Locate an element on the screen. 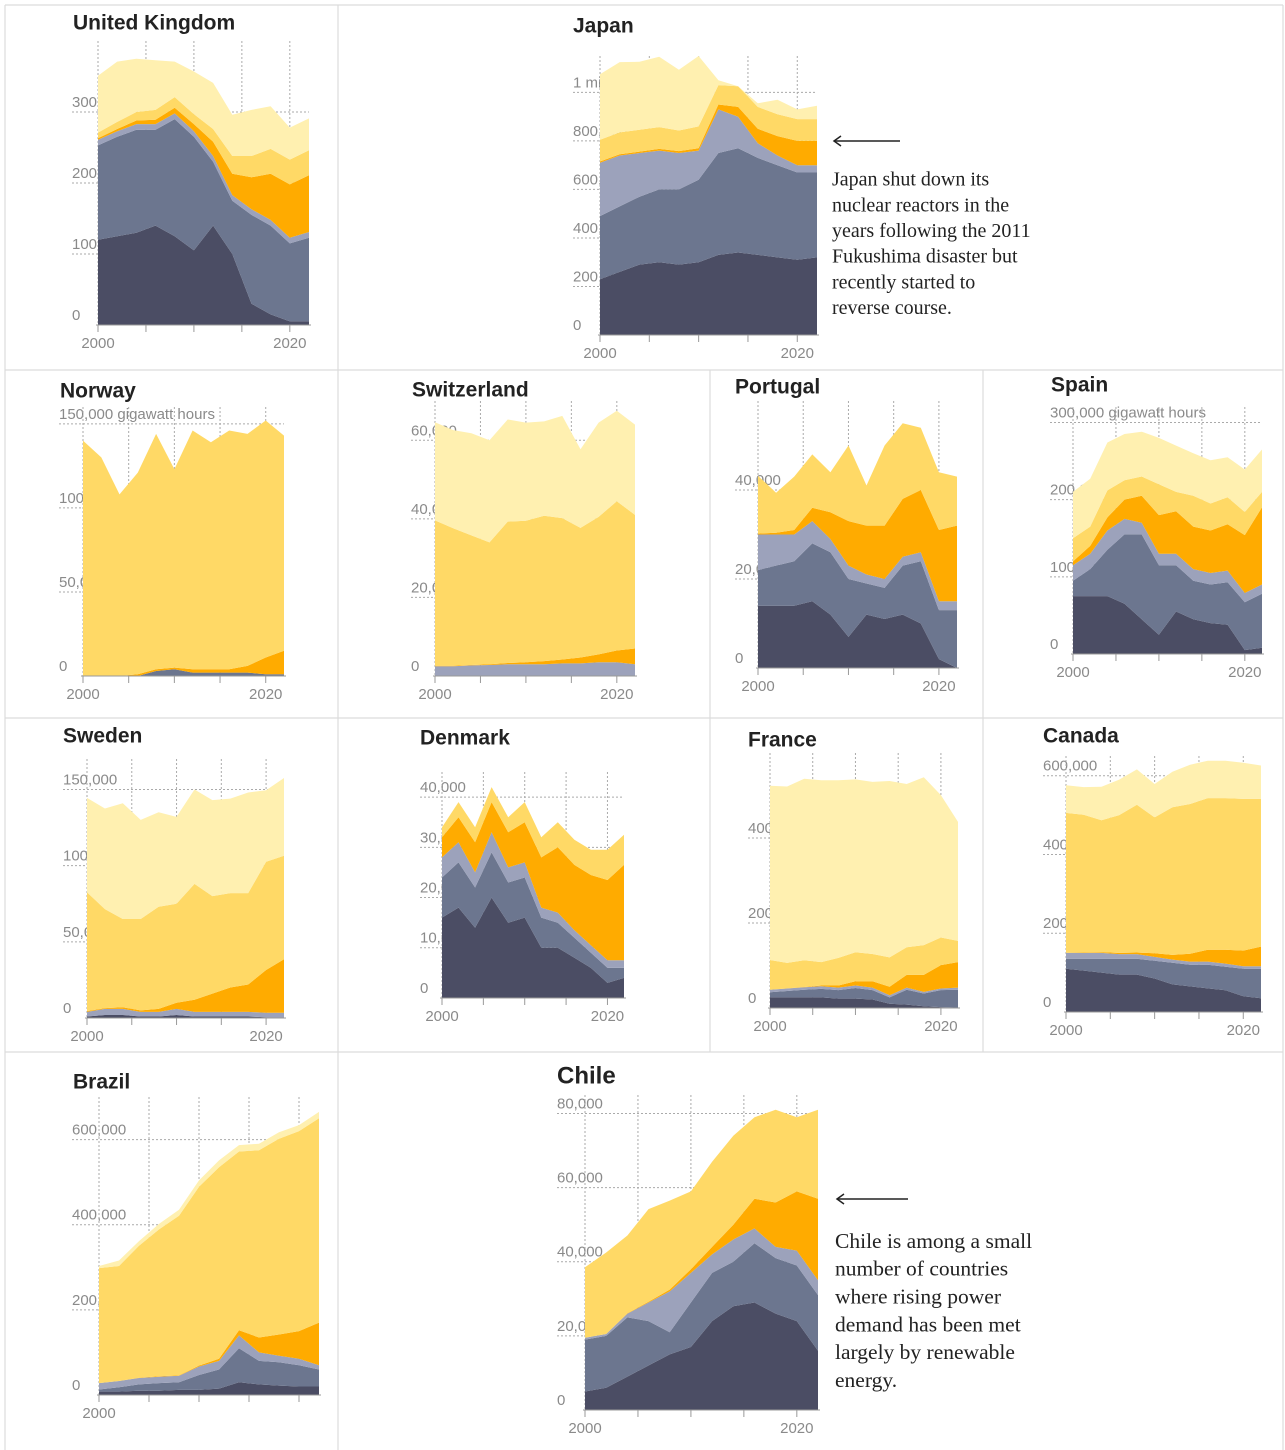 The width and height of the screenshot is (1285, 1450). annotation: Chile is among a small is located at coordinates (933, 1241).